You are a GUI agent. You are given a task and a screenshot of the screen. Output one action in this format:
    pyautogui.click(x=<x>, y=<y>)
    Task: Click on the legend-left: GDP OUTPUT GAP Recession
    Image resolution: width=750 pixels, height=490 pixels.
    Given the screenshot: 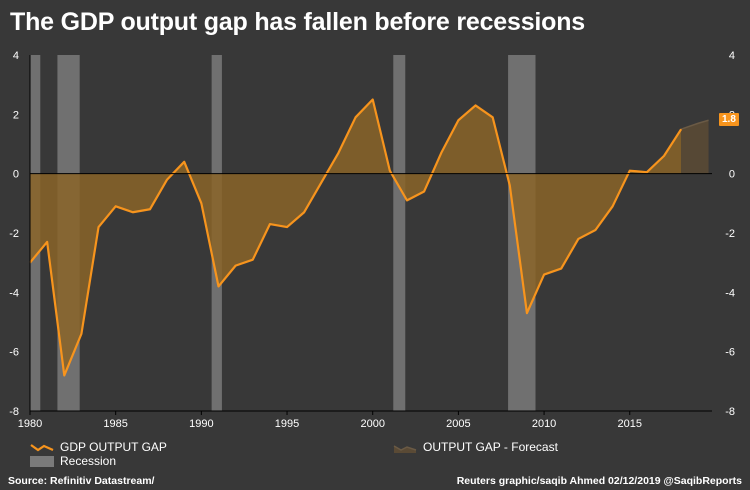 What is the action you would take?
    pyautogui.click(x=98, y=454)
    